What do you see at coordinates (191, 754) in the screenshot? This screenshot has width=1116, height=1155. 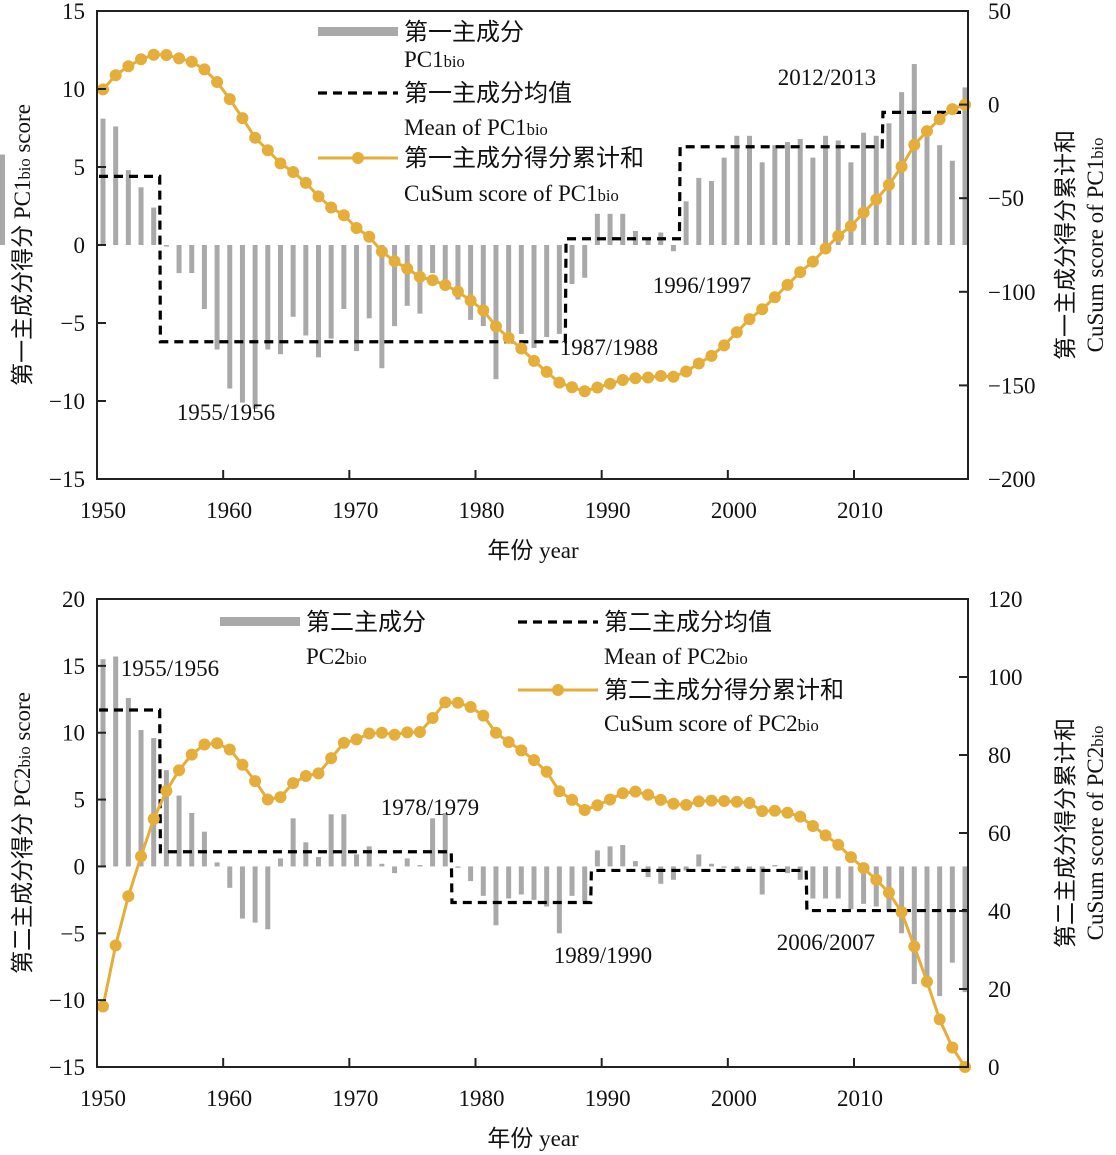 I see `cusum-point-1958` at bounding box center [191, 754].